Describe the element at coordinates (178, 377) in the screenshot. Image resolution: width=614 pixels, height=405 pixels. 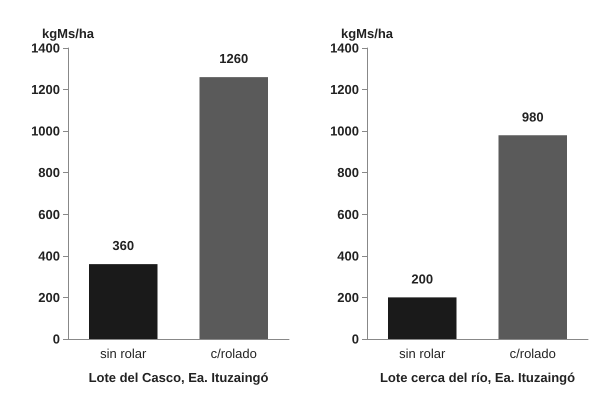
I see `x-axis-title: Lote del Casco, Ea. Ituzaingó` at that location.